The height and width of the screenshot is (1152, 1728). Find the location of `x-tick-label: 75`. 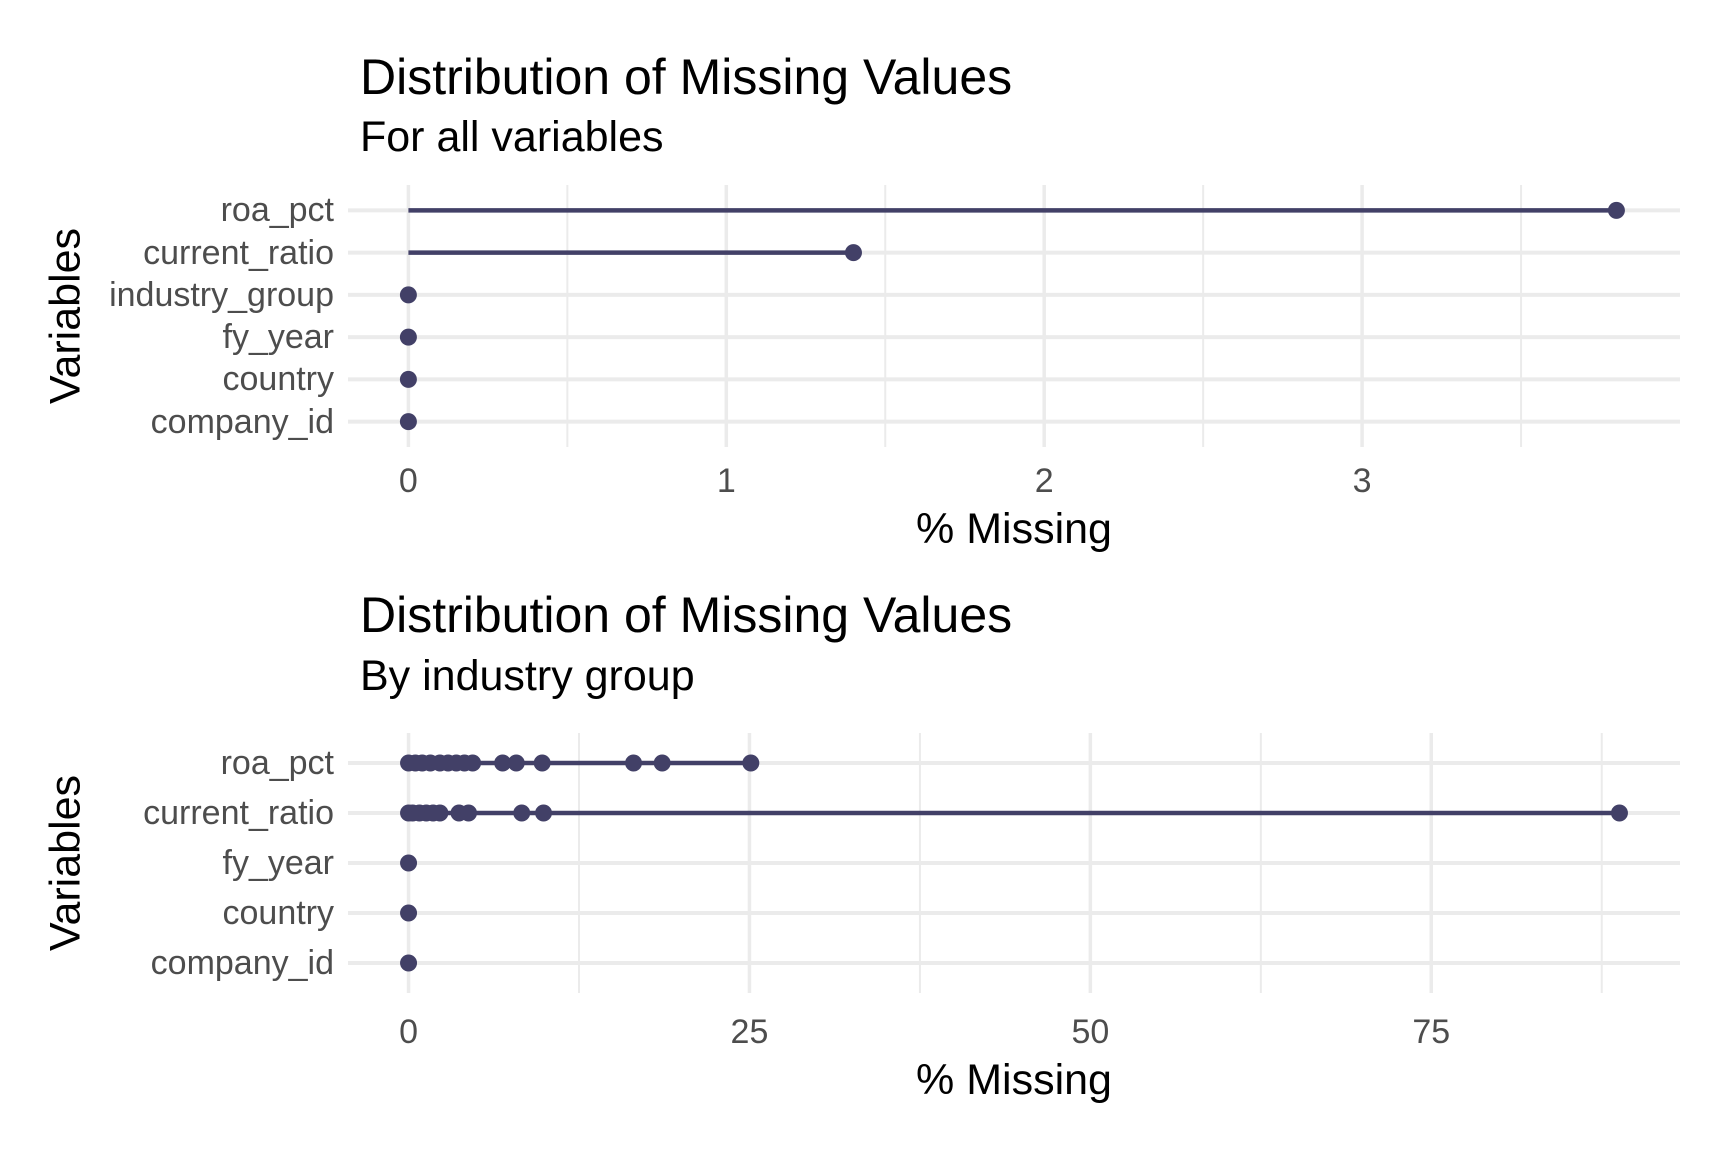

x-tick-label: 75 is located at coordinates (1431, 1032).